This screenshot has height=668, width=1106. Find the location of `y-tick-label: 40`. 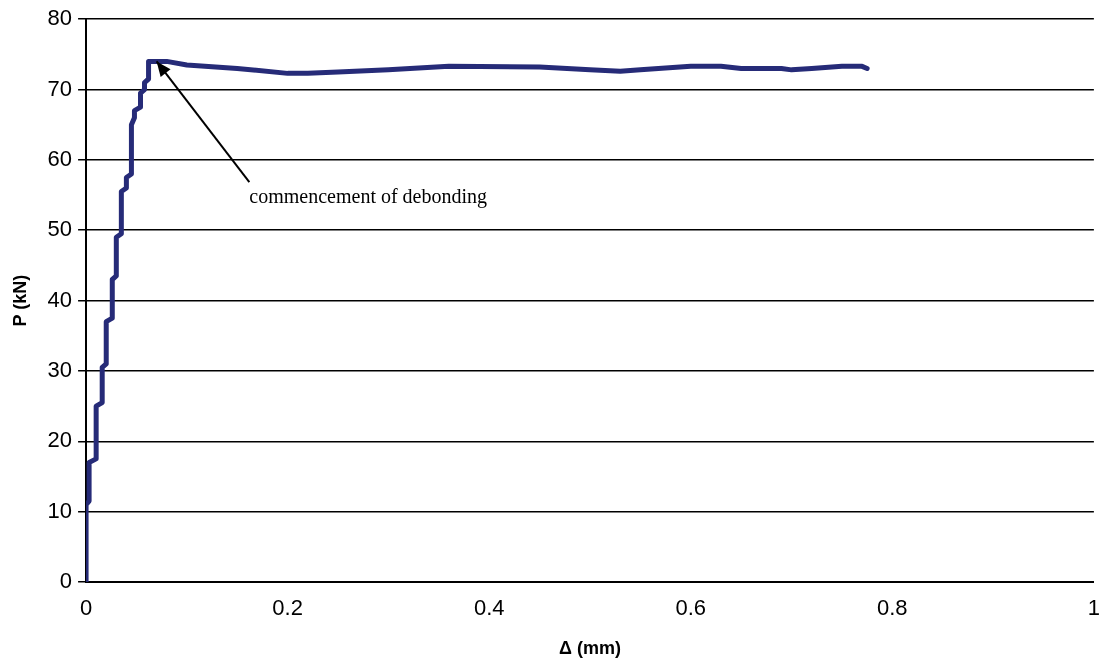

y-tick-label: 40 is located at coordinates (60, 299).